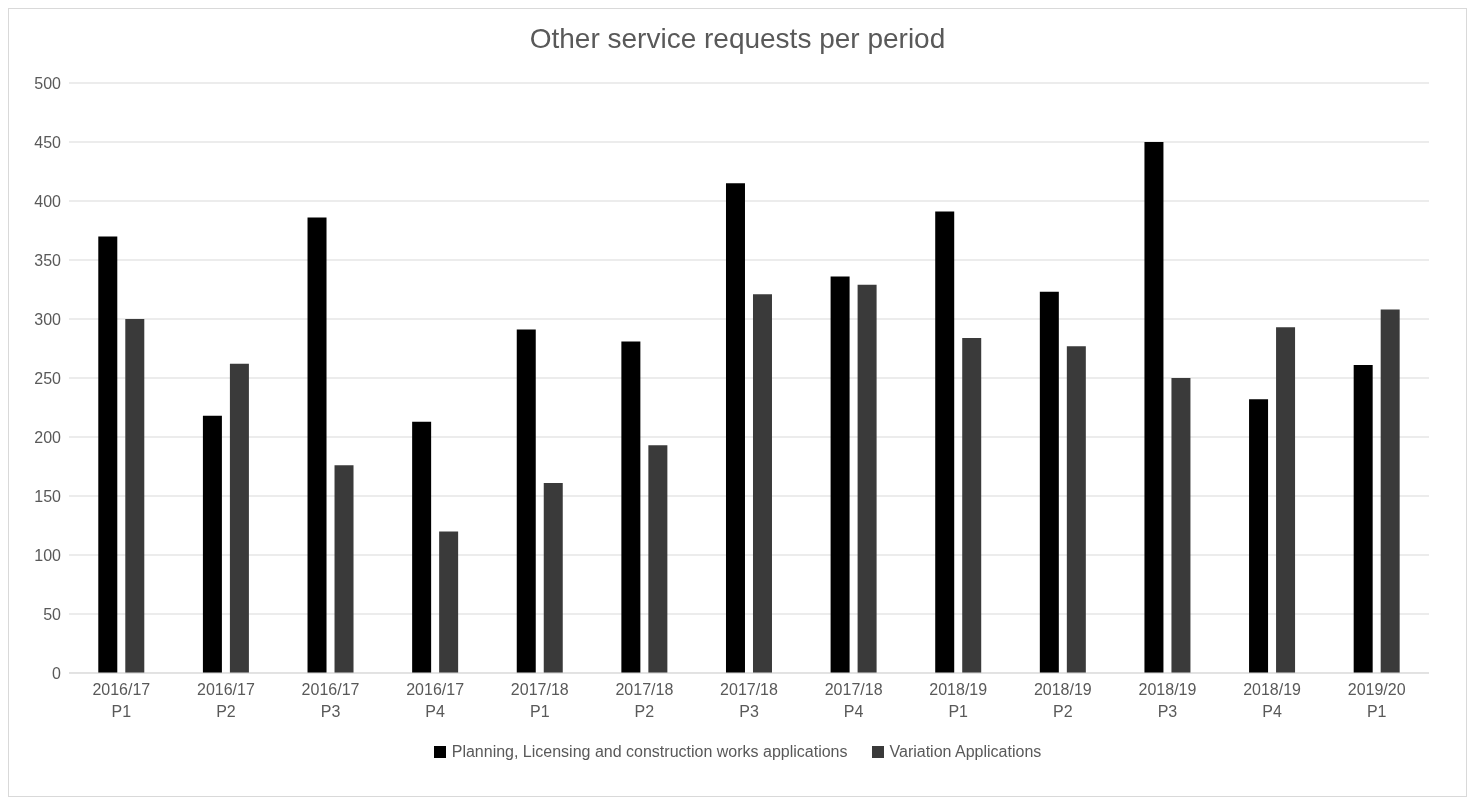 The height and width of the screenshot is (805, 1475). Describe the element at coordinates (57, 673) in the screenshot. I see `y-tick-label: 0` at that location.